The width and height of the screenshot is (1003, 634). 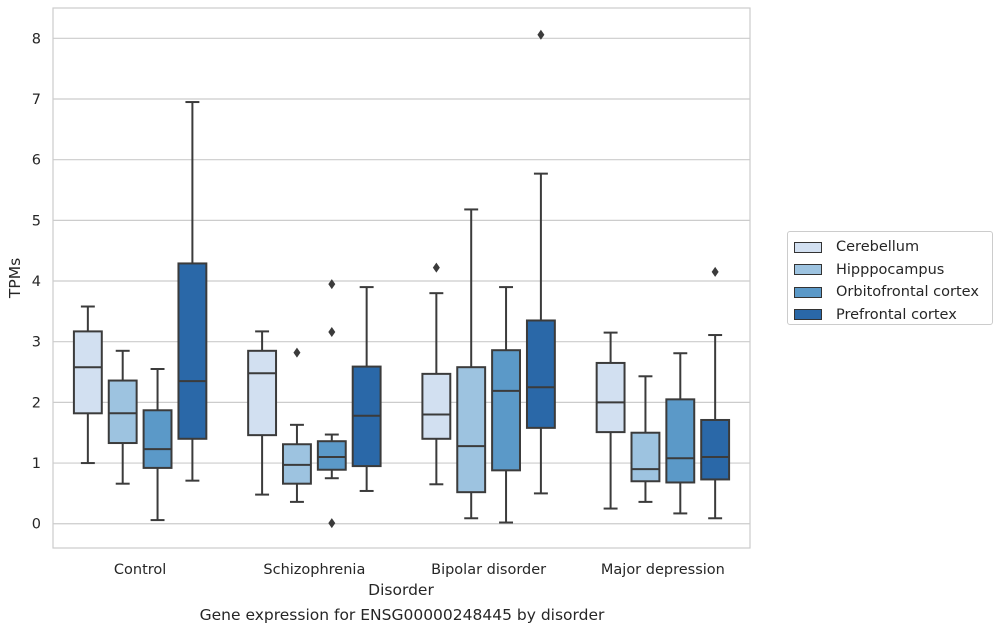 What do you see at coordinates (896, 314) in the screenshot?
I see `legend-label-prefrontal: Prefrontal cortex` at bounding box center [896, 314].